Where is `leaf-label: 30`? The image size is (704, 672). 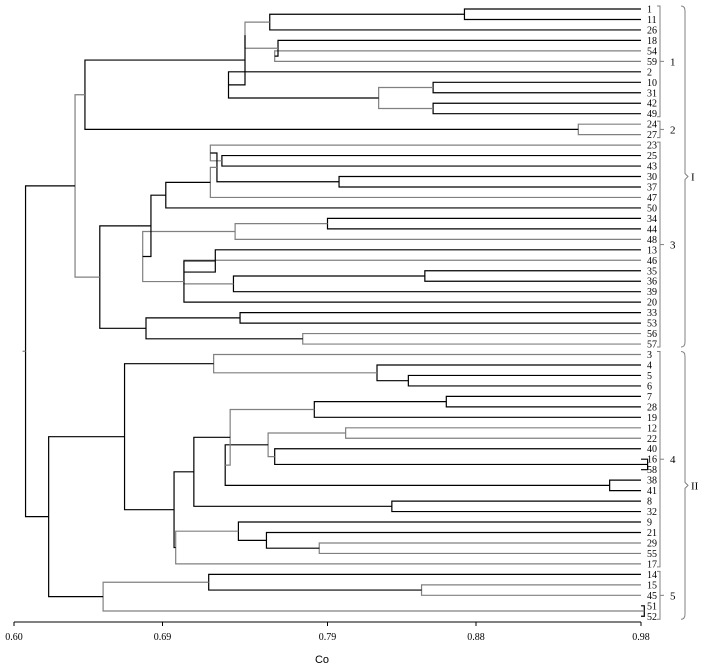 leaf-label: 30 is located at coordinates (652, 177).